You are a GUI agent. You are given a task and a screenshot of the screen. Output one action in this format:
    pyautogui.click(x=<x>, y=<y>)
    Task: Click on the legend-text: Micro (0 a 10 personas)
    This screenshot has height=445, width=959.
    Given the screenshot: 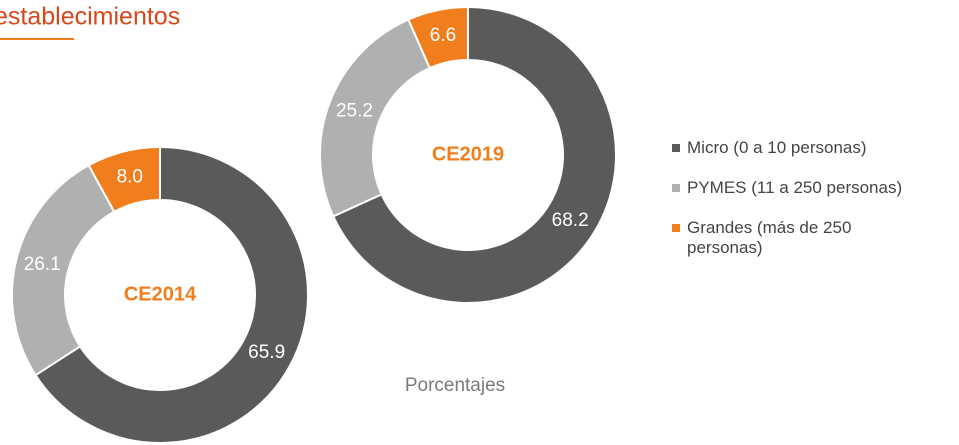 What is the action you would take?
    pyautogui.click(x=777, y=147)
    